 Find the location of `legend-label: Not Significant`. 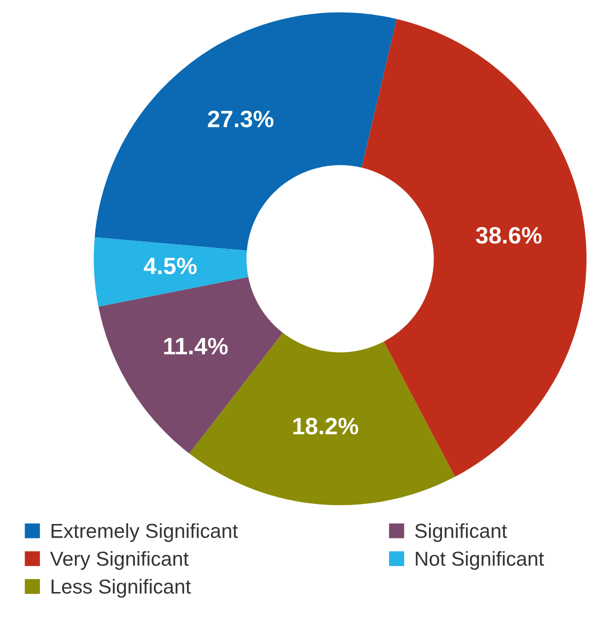

legend-label: Not Significant is located at coordinates (480, 560).